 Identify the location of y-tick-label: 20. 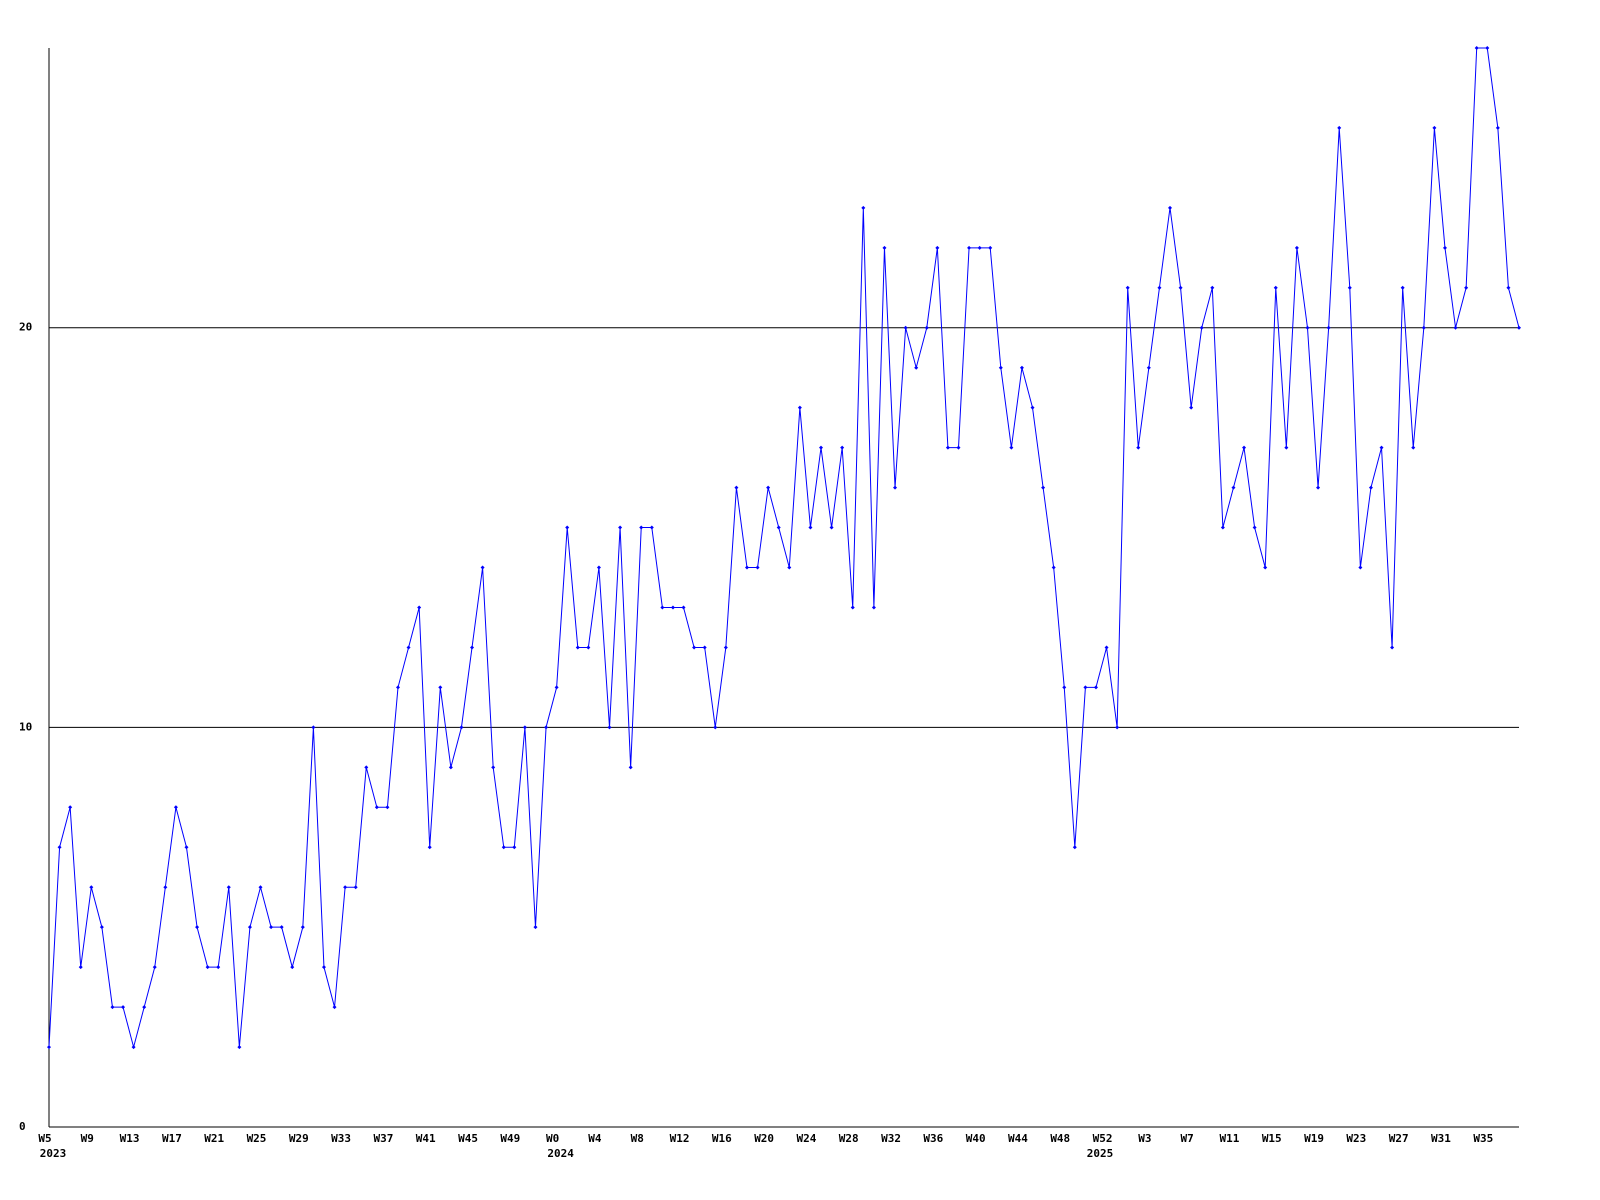
(25, 327).